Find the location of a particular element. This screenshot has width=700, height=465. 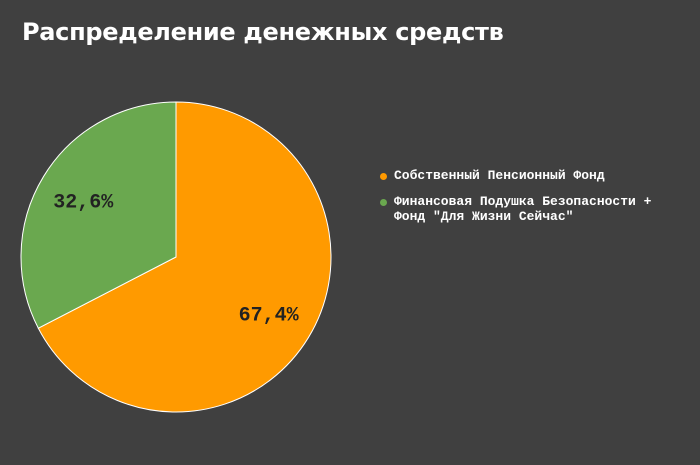

data-label-pension-fund: 67,4% is located at coordinates (269, 315).